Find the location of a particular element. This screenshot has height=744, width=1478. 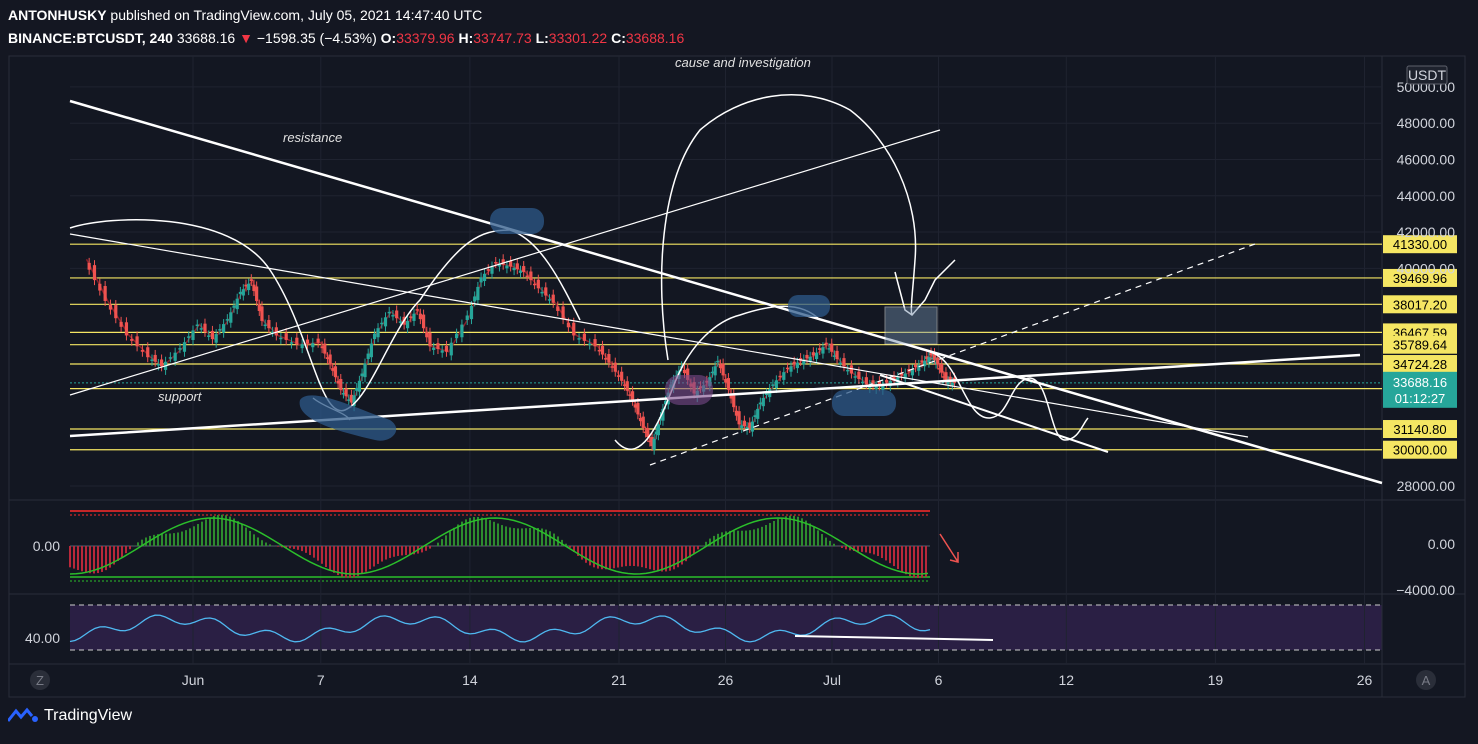

log-scale-button is located at coordinates (40, 680).